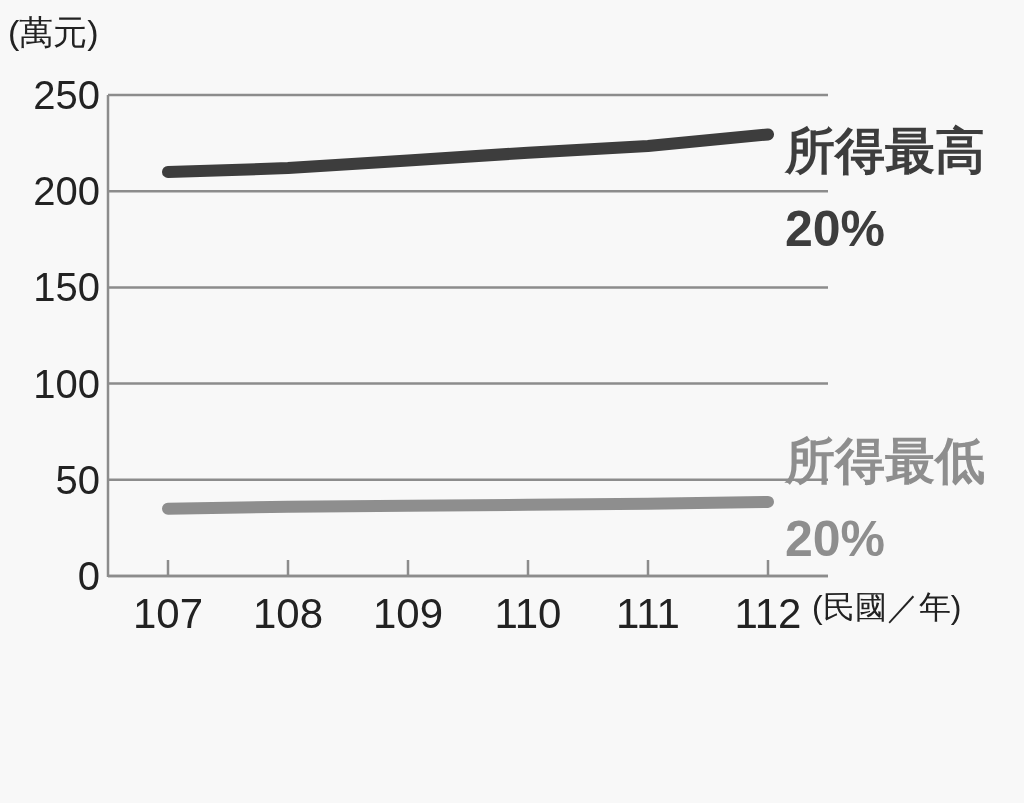  I want to click on y-tick-label: 100, so click(66, 383).